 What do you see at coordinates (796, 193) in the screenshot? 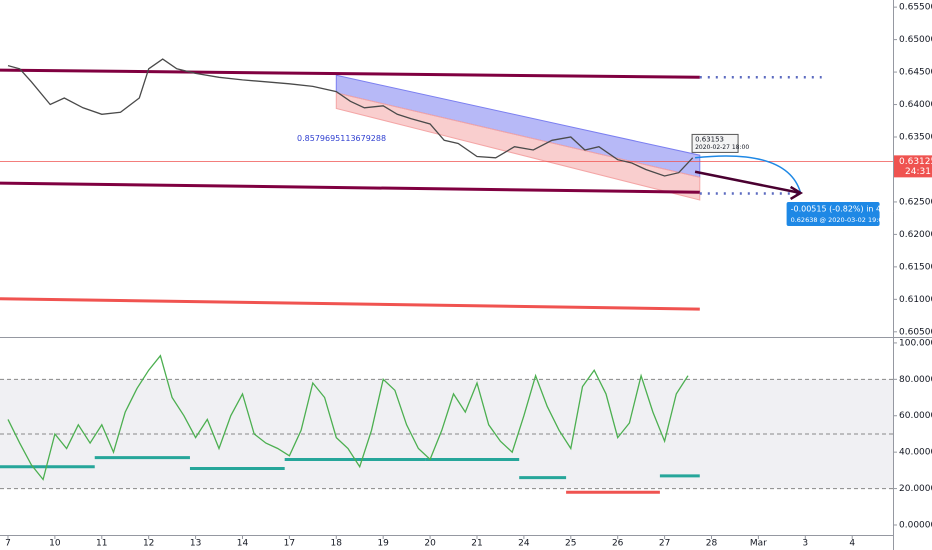
I see `arrow-head` at bounding box center [796, 193].